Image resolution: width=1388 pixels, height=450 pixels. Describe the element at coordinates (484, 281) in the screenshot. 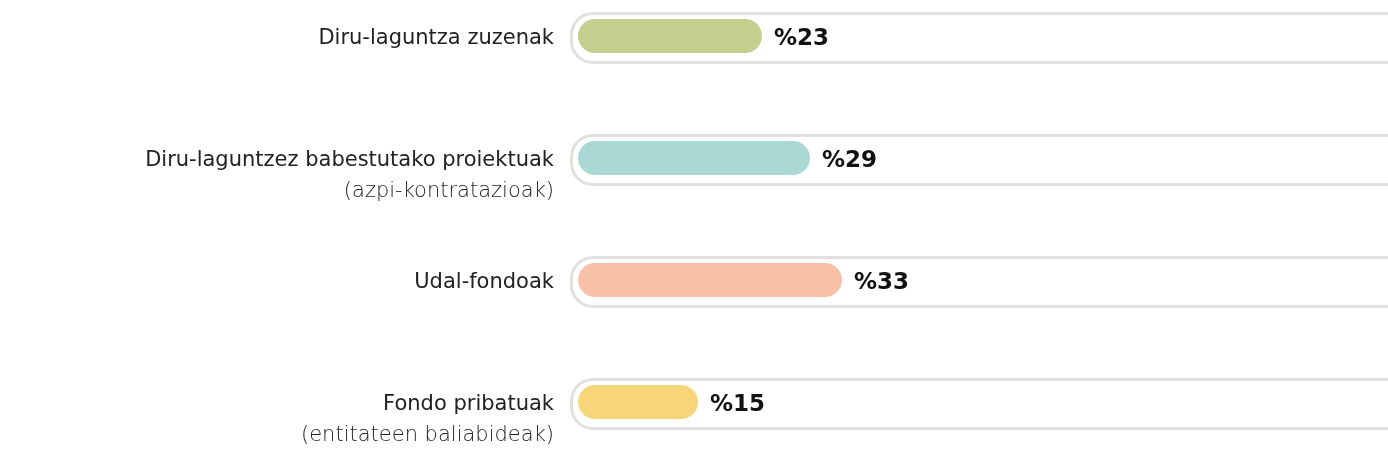

I see `y-tick-label: Udal-fondoak` at that location.